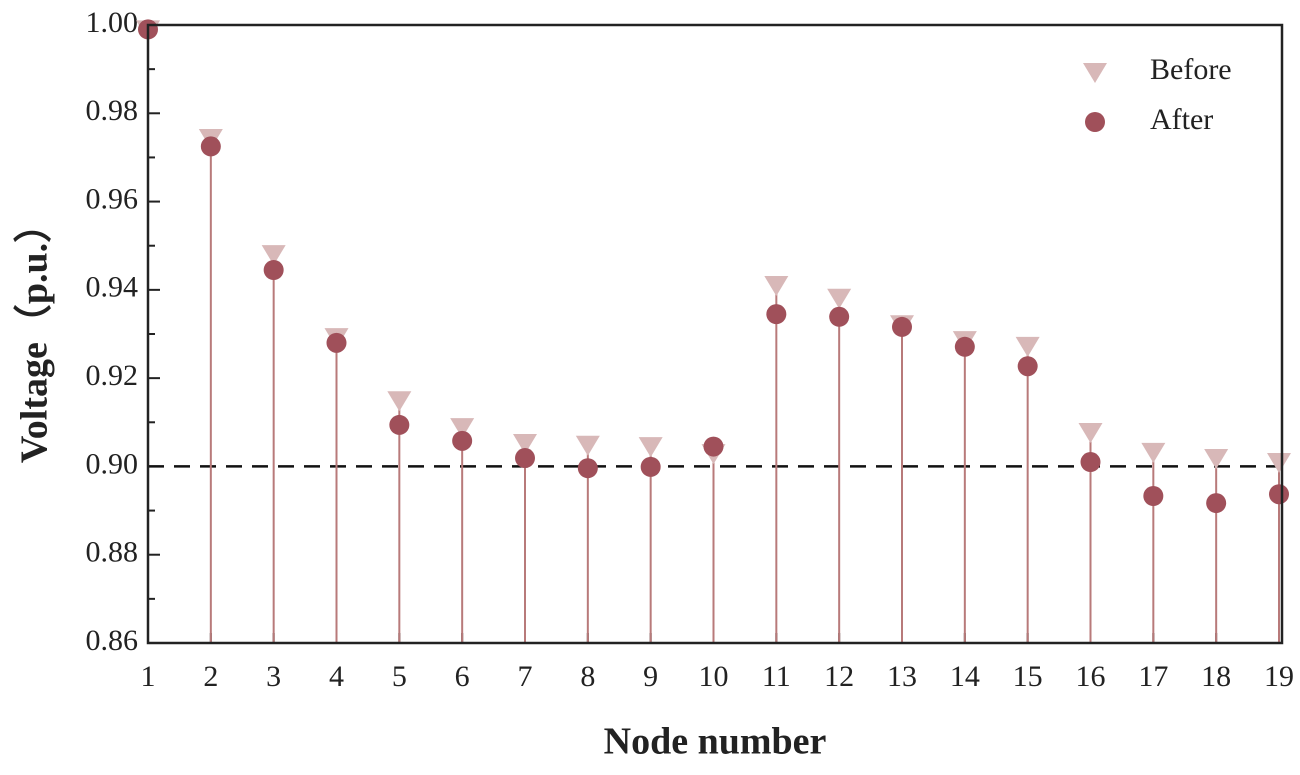 The height and width of the screenshot is (775, 1300). Describe the element at coordinates (1216, 676) in the screenshot. I see `x-tick-label: 18` at that location.